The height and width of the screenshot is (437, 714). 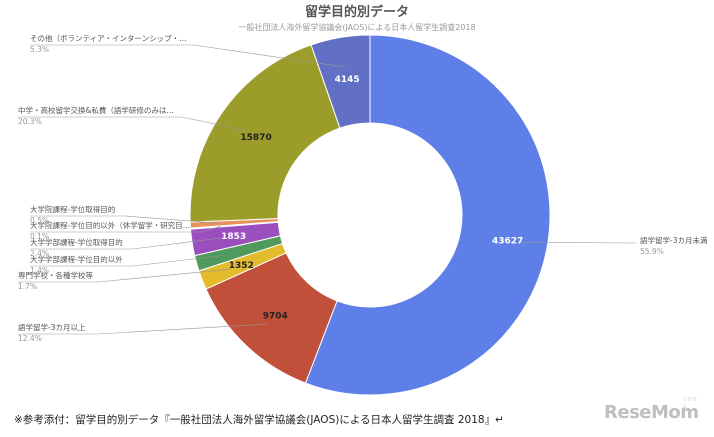 What do you see at coordinates (652, 251) in the screenshot?
I see `slice-percent-0: 55.9%` at bounding box center [652, 251].